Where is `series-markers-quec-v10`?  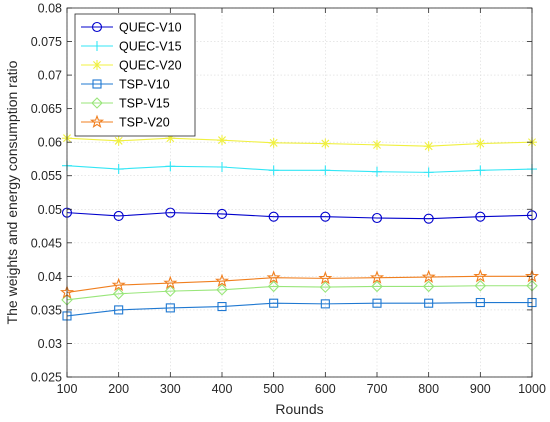
series-markers-quec-v10 is located at coordinates (299, 215).